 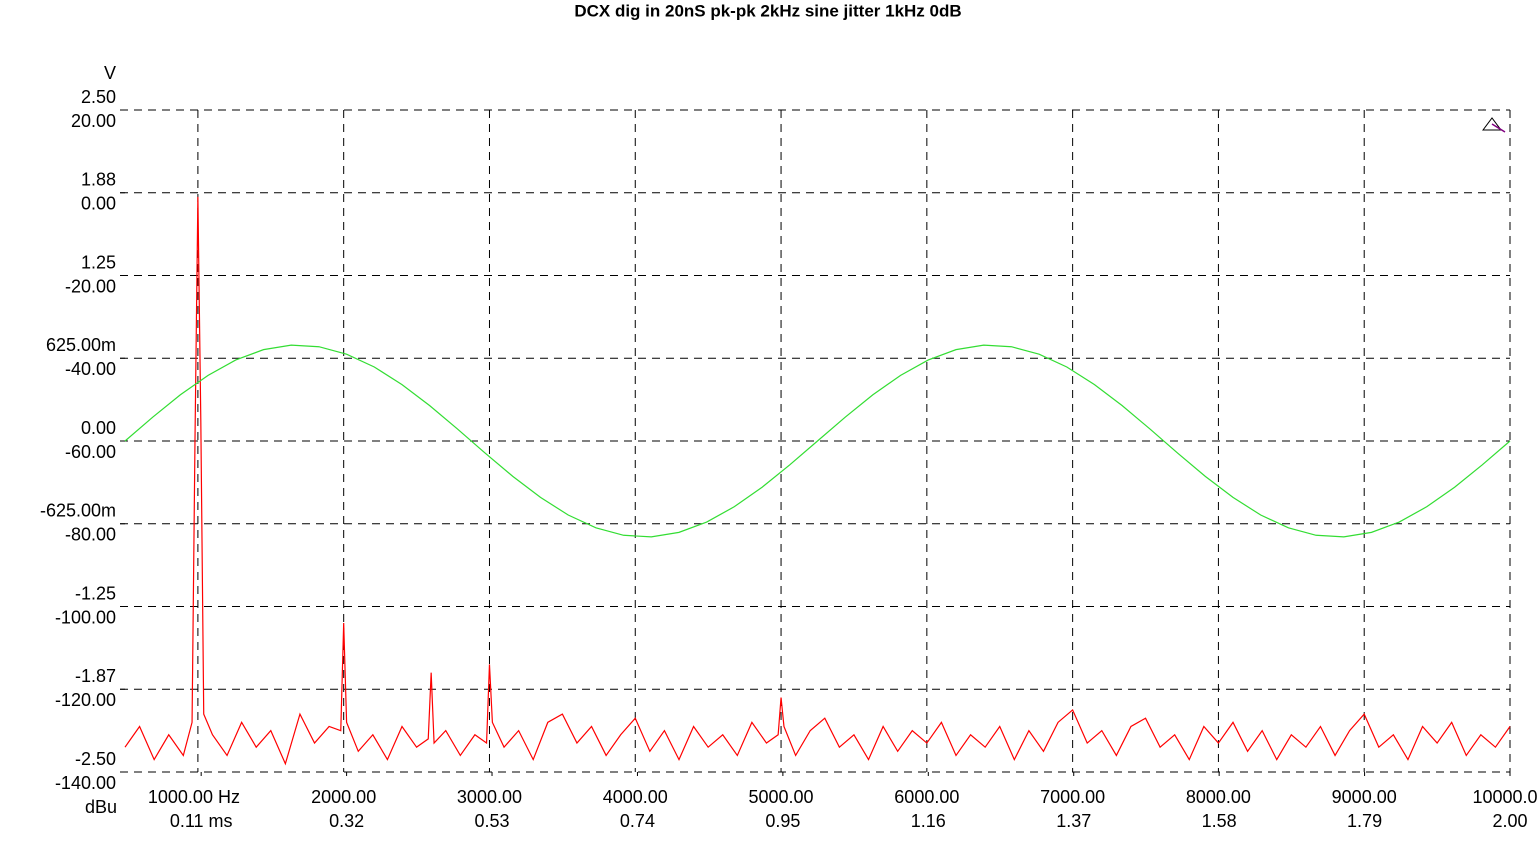 What do you see at coordinates (637, 821) in the screenshot?
I see `x2-tick-label: 0.74` at bounding box center [637, 821].